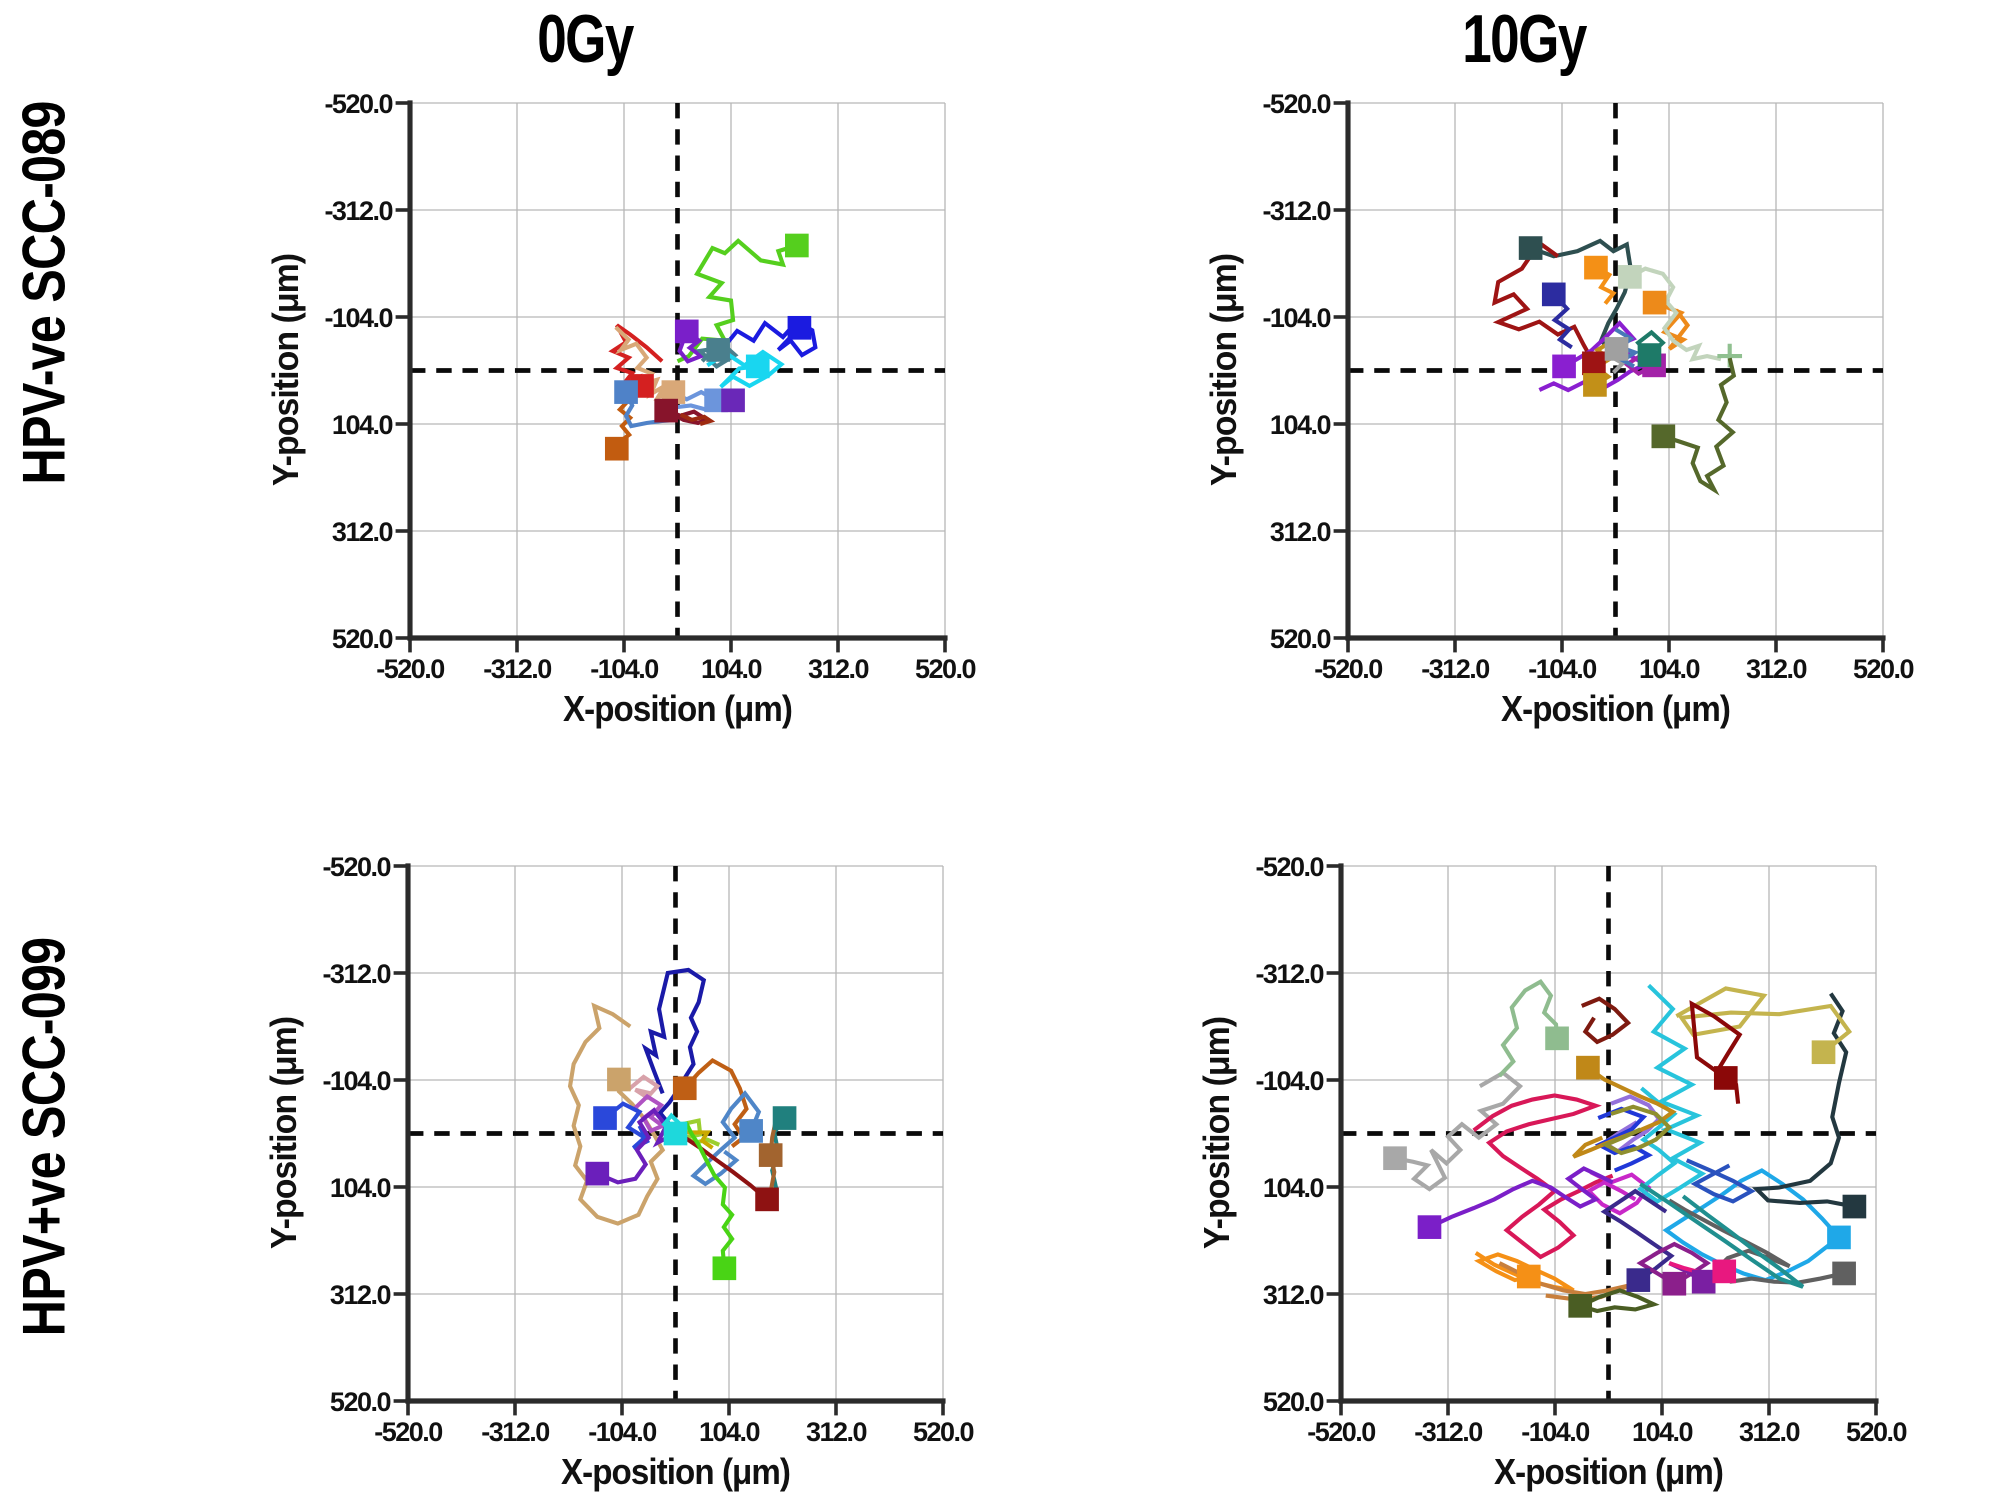 Image resolution: width=2000 pixels, height=1507 pixels. What do you see at coordinates (360, 1188) in the screenshot?
I see `y-tick-label: 104.0` at bounding box center [360, 1188].